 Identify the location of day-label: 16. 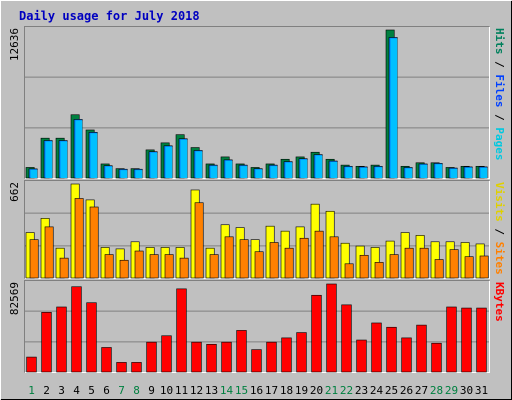
(256, 390).